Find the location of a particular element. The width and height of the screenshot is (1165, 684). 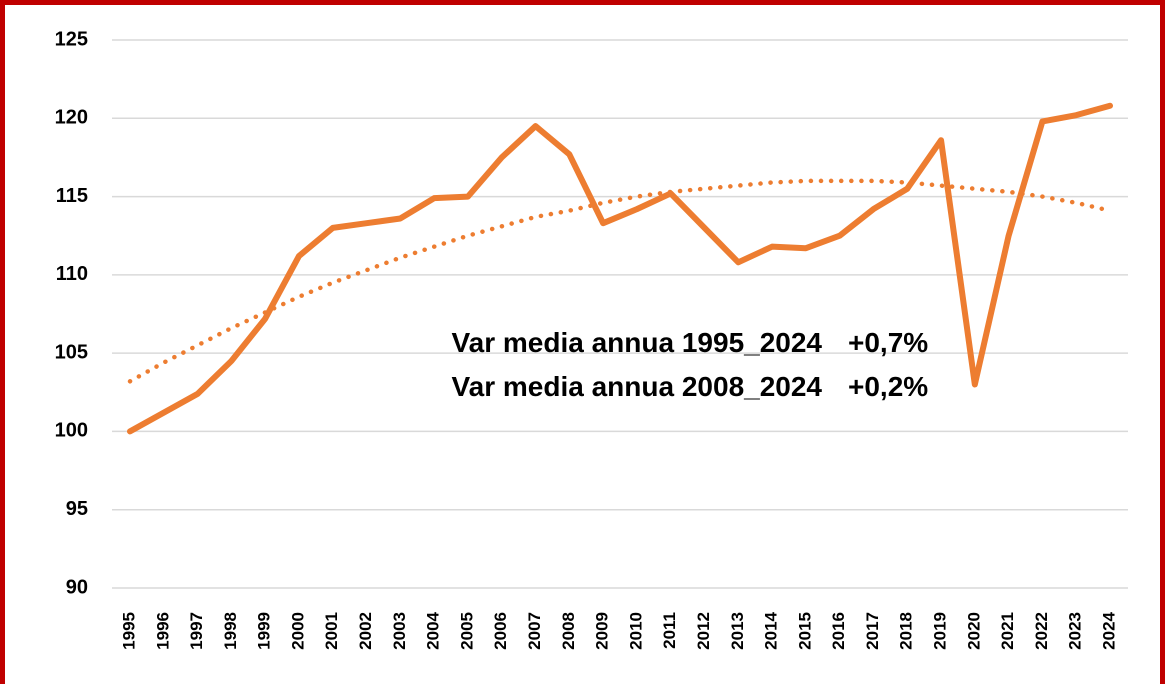

x-tick-label: 2016 is located at coordinates (838, 631).